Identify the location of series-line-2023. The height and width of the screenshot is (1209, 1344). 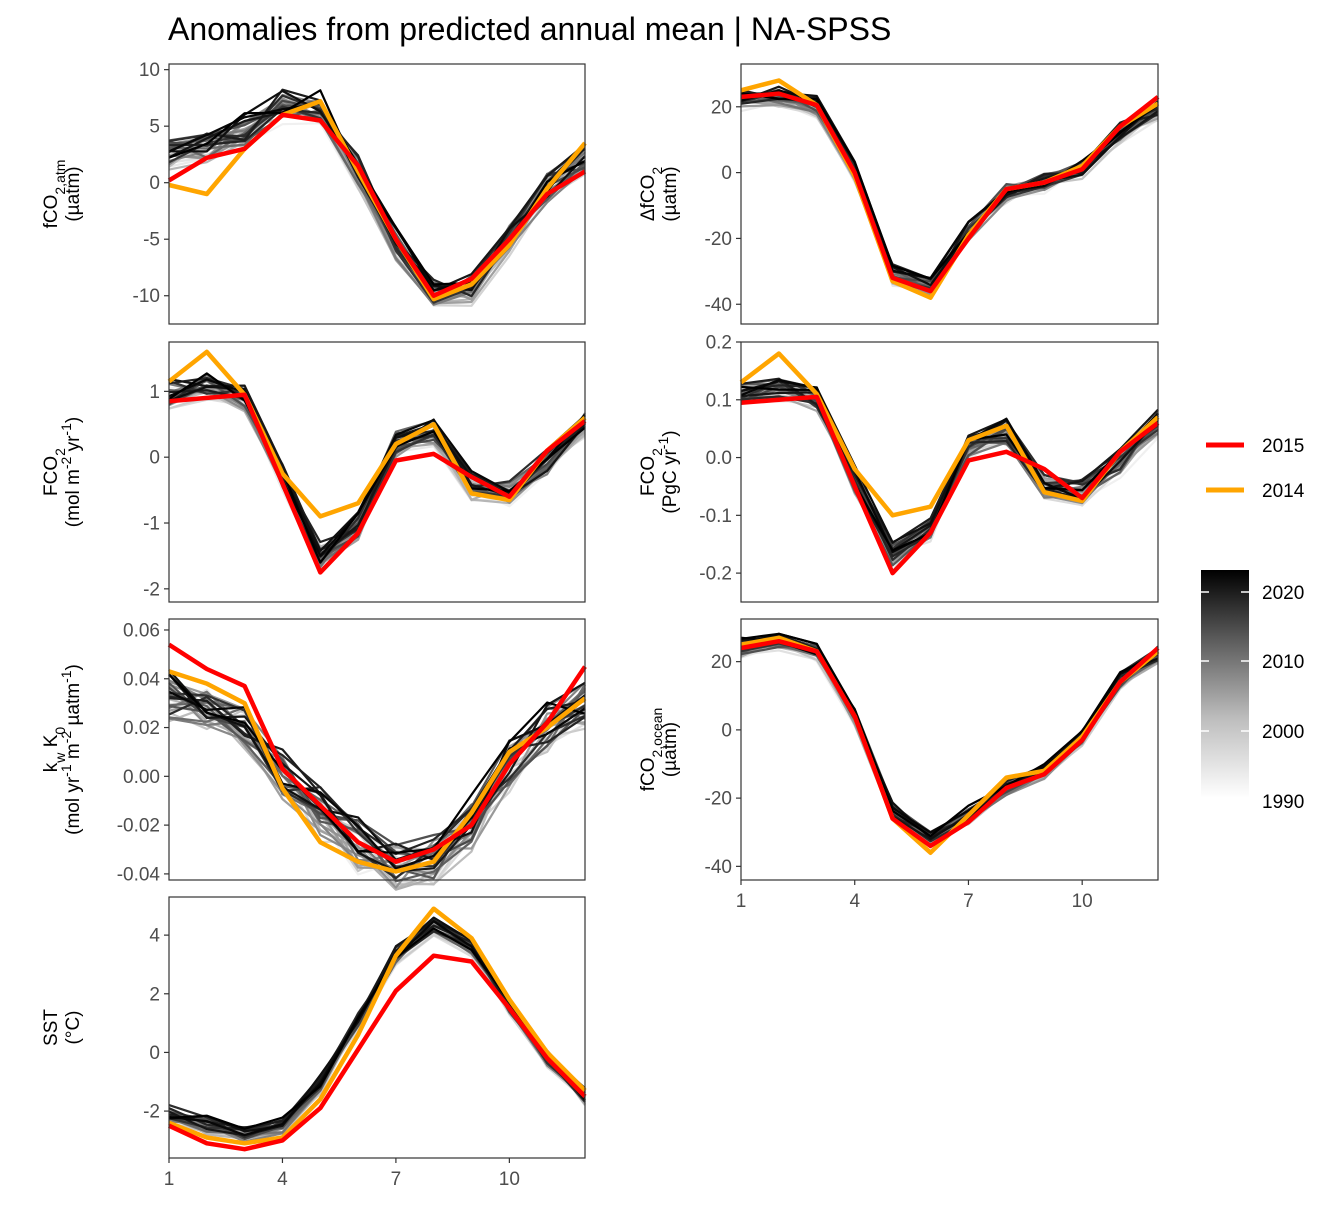
(377, 187).